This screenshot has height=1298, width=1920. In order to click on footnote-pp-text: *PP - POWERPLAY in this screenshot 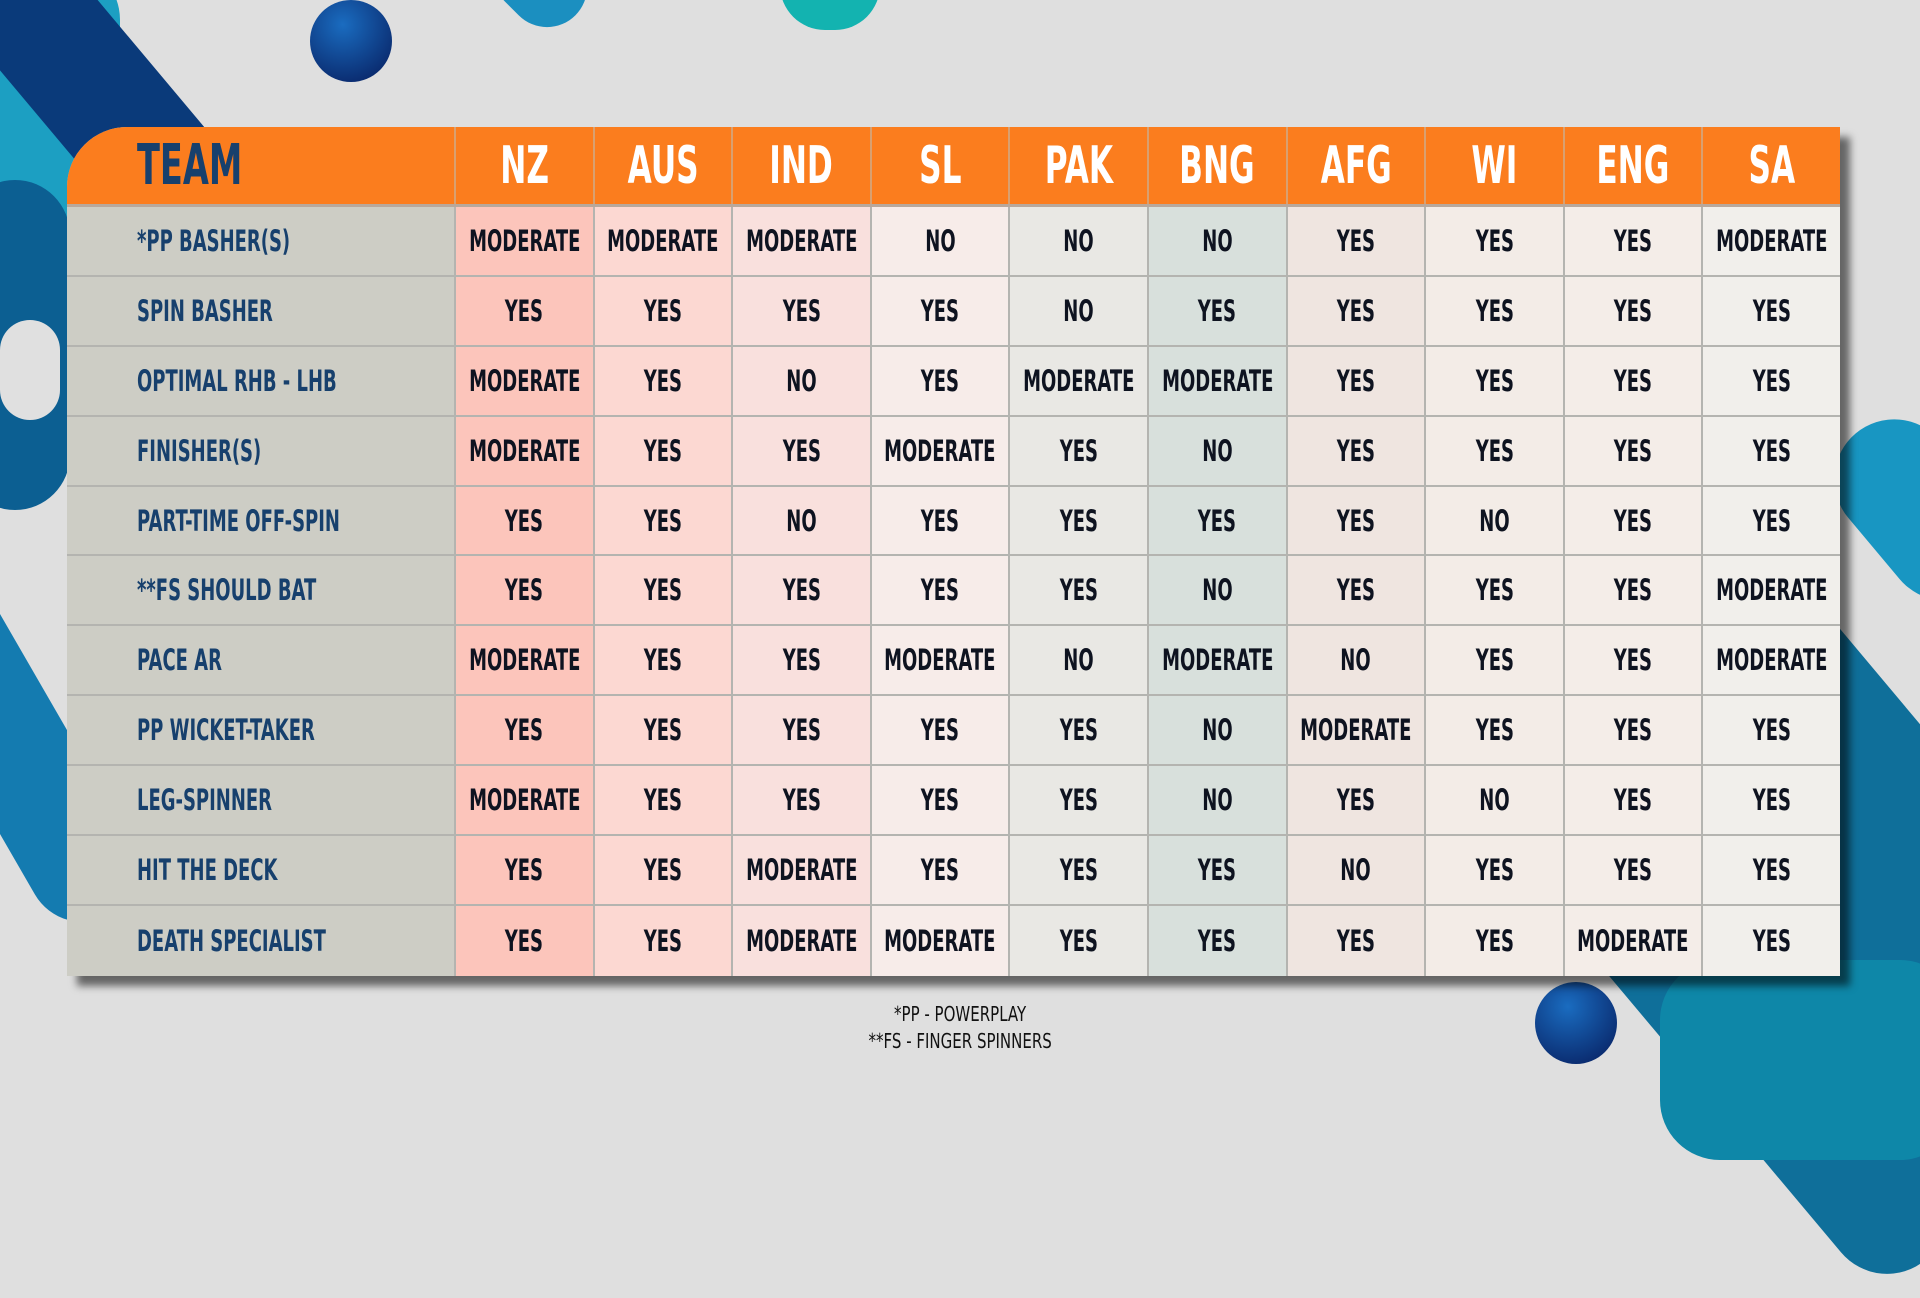, I will do `click(960, 1014)`.